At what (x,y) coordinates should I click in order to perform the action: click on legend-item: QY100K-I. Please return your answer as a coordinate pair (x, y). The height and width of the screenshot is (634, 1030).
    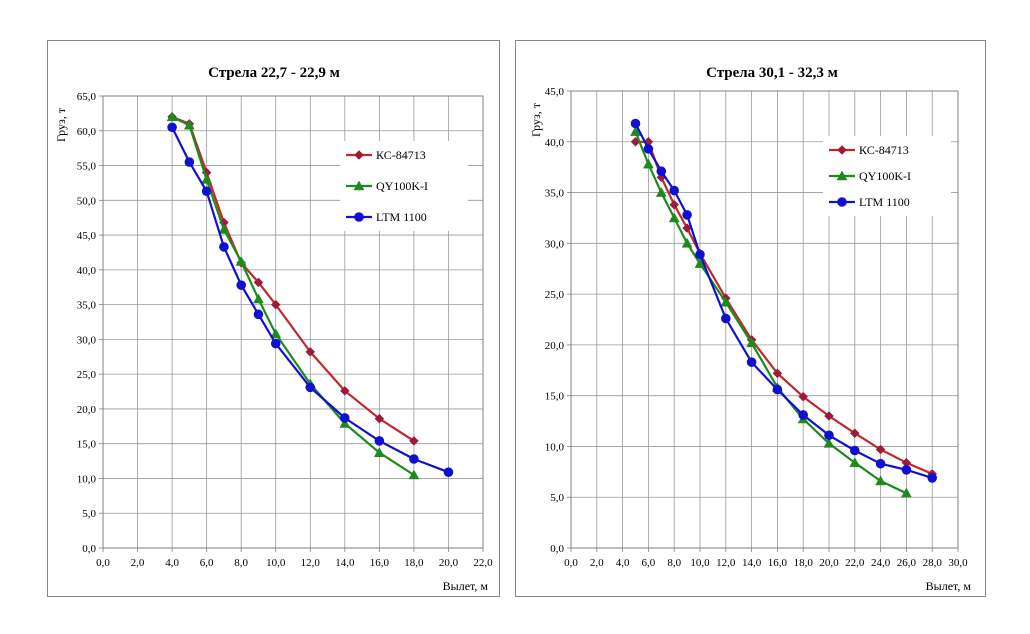
    Looking at the image, I should click on (387, 186).